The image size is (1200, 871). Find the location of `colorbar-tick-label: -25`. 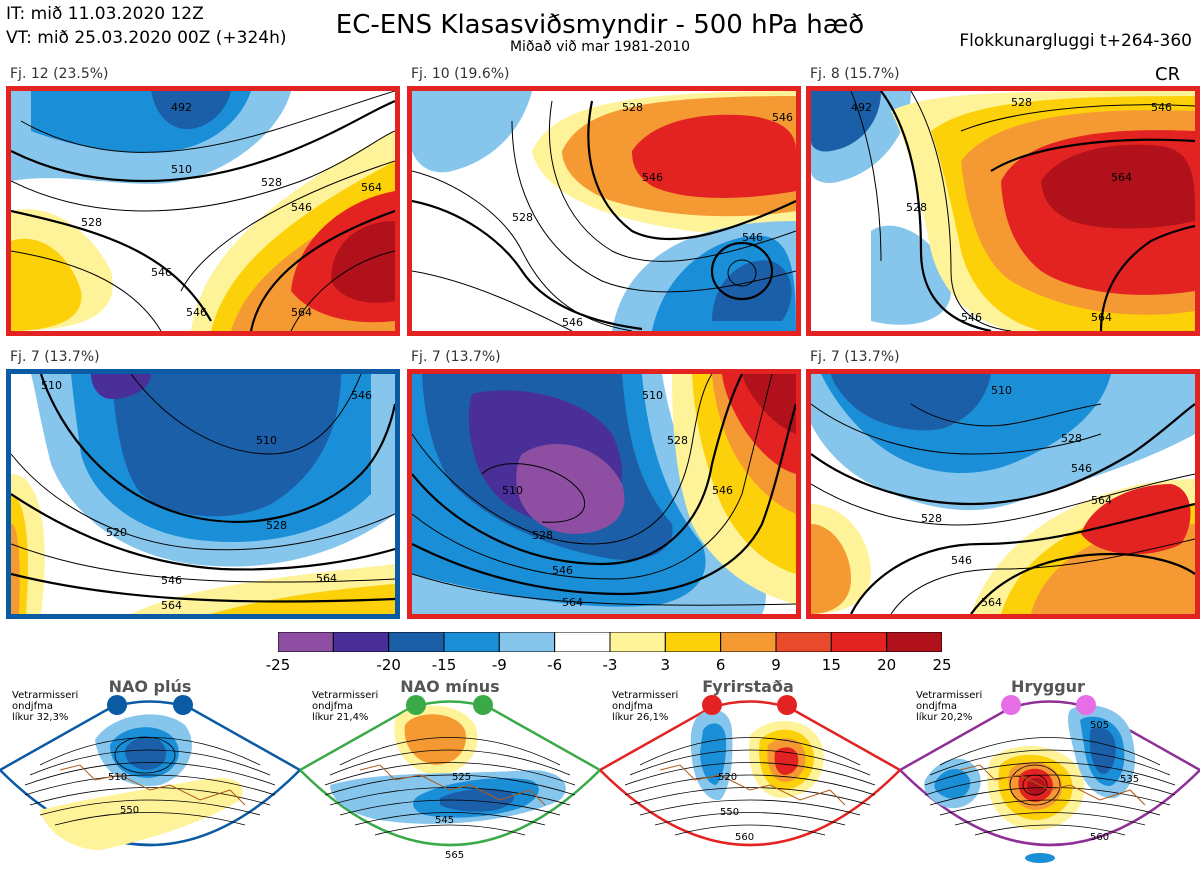

colorbar-tick-label: -25 is located at coordinates (278, 665).